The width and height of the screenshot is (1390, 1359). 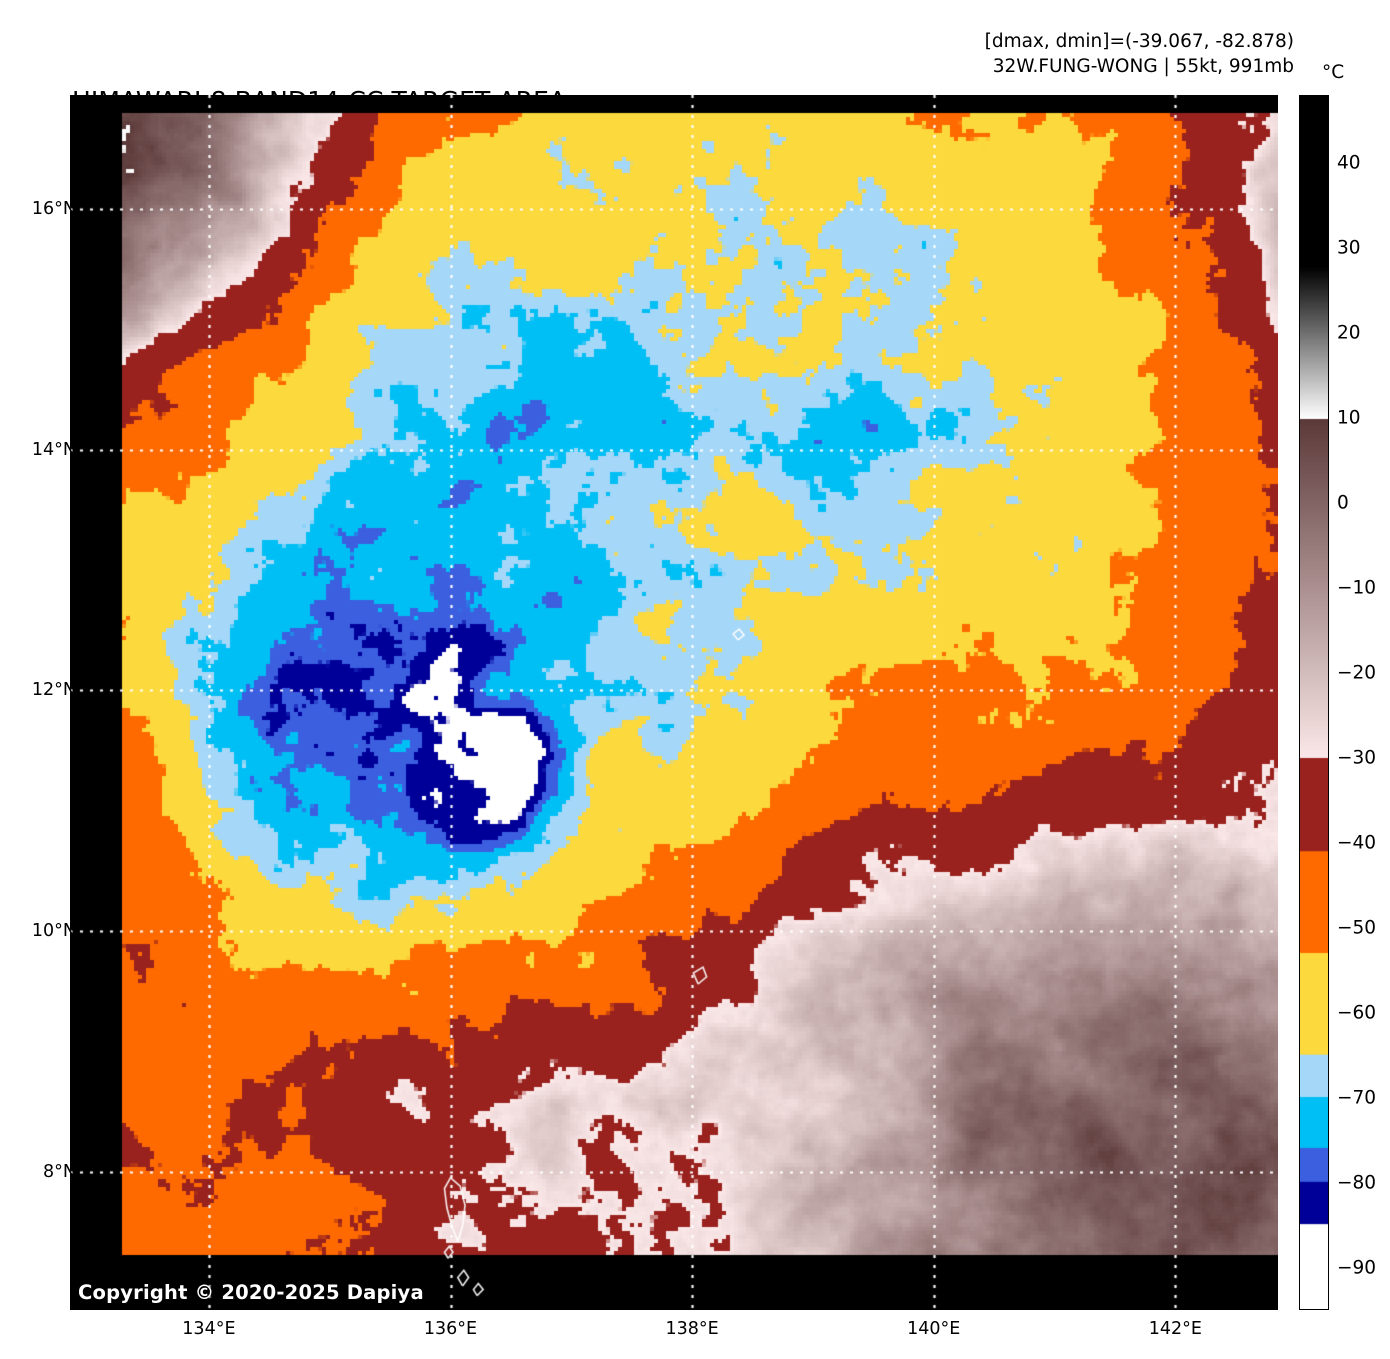 What do you see at coordinates (209, 1329) in the screenshot?
I see `lon-tick-label: 134°E` at bounding box center [209, 1329].